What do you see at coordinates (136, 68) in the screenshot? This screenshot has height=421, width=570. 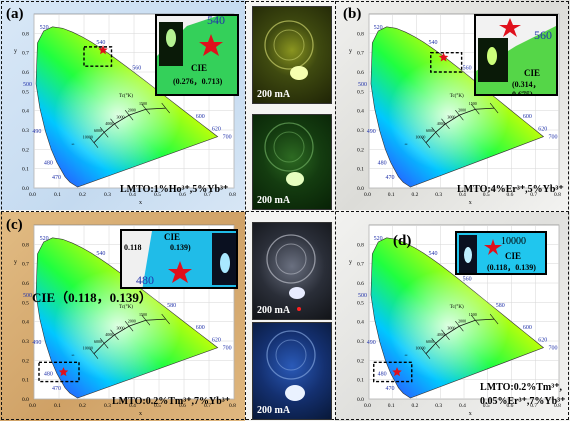 I see `svg-text: 560` at bounding box center [136, 68].